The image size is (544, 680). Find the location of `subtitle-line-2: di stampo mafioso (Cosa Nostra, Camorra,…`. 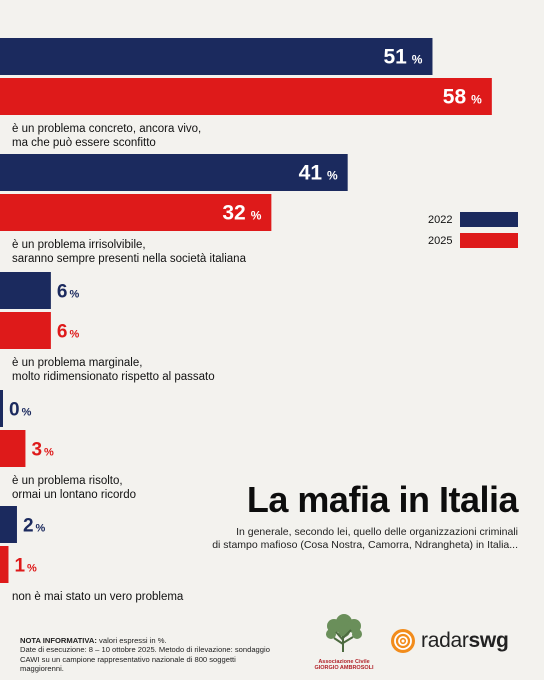

subtitle-line-2: di stampo mafioso (Cosa Nostra, Camorra,… is located at coordinates (365, 545).